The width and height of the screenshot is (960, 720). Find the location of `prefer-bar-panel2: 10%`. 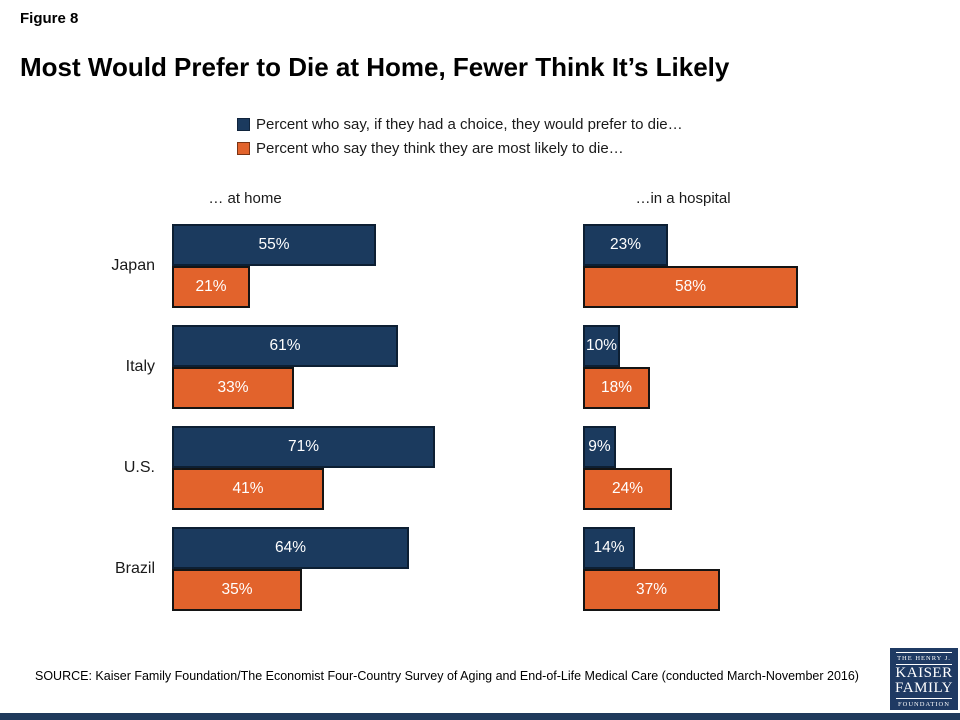

prefer-bar-panel2: 10% is located at coordinates (601, 346).